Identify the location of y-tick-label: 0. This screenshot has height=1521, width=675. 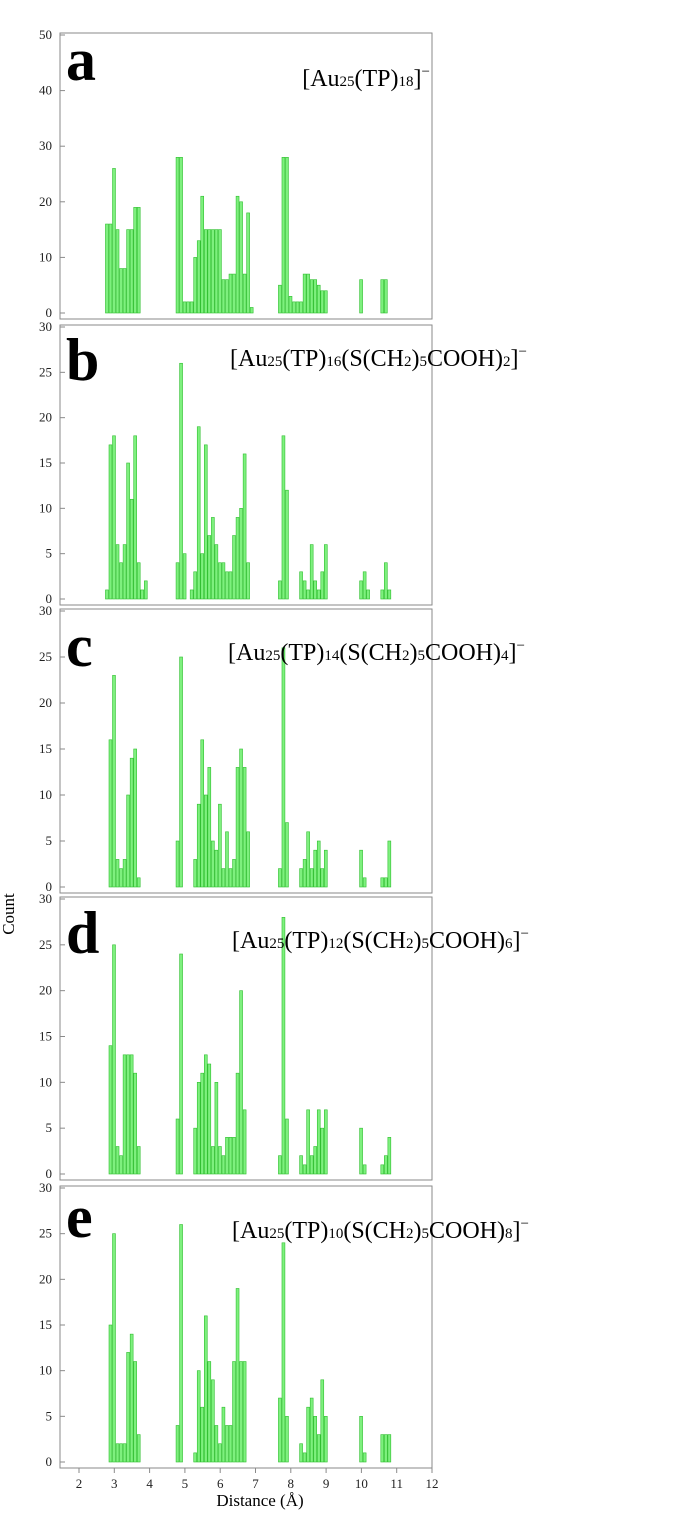
(49, 312).